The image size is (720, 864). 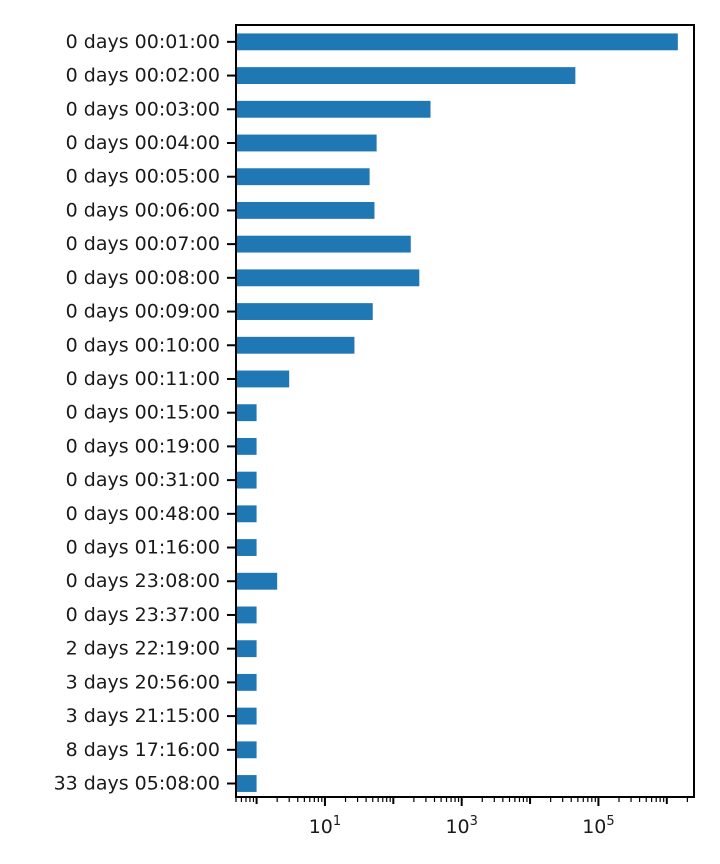 What do you see at coordinates (143, 480) in the screenshot?
I see `y-tick-label-13: 0 days 00:31:00` at bounding box center [143, 480].